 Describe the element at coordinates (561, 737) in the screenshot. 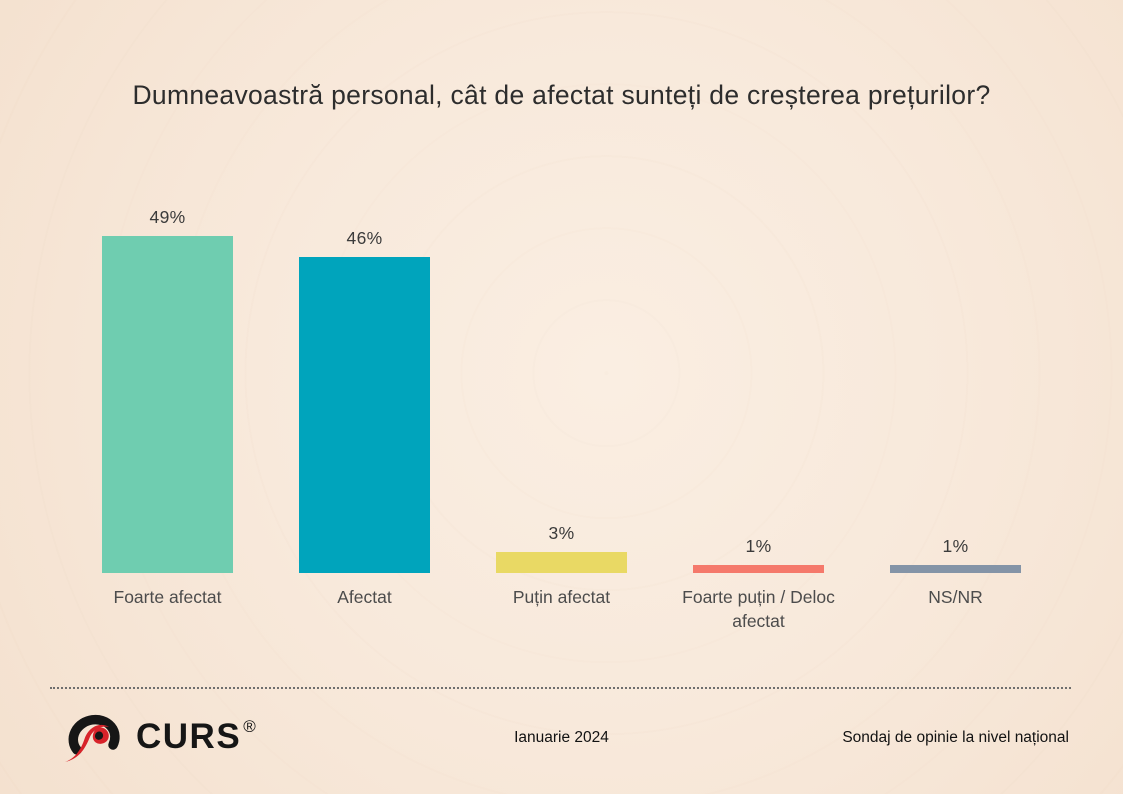

I see `survey-date: Ianuarie 2024` at that location.